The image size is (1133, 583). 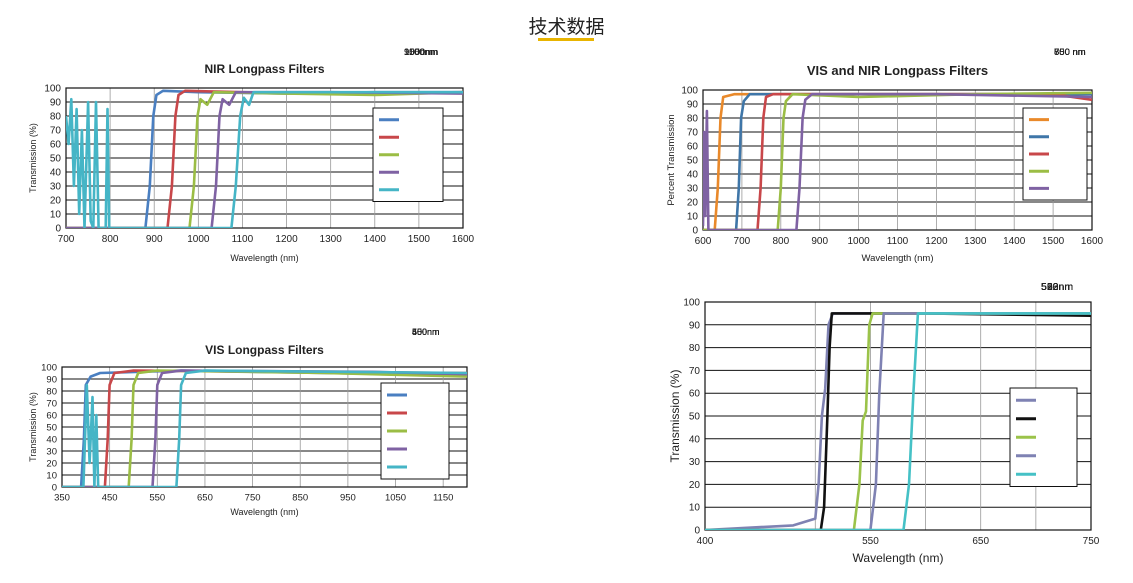 I want to click on legend-label: 600nm, so click(x=426, y=332).